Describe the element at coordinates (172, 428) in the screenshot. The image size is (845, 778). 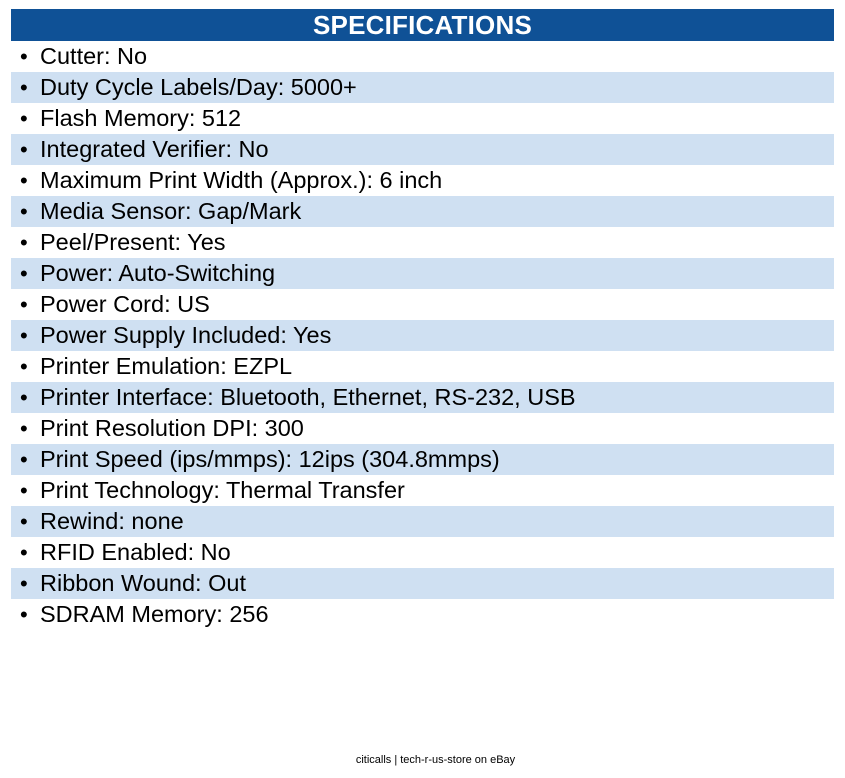
I see `spec-text: Print Resolution DPI: 300` at that location.